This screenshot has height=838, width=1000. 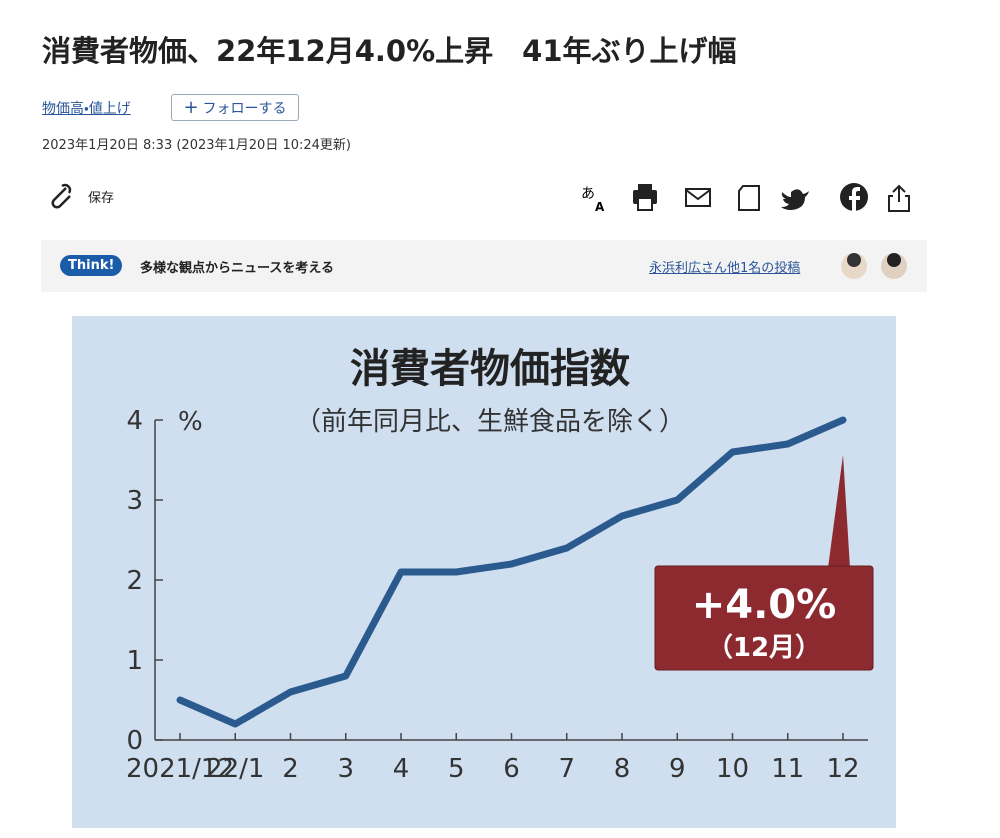 What do you see at coordinates (235, 769) in the screenshot?
I see `x-tick-label: 22/1` at bounding box center [235, 769].